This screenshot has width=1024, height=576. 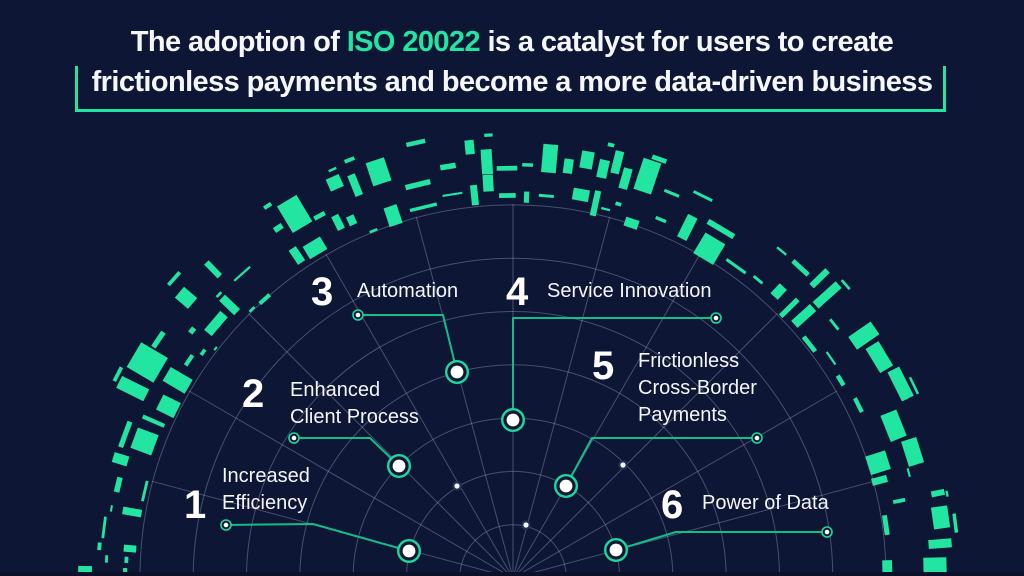 What do you see at coordinates (603, 366) in the screenshot?
I see `item-number-5: 5` at bounding box center [603, 366].